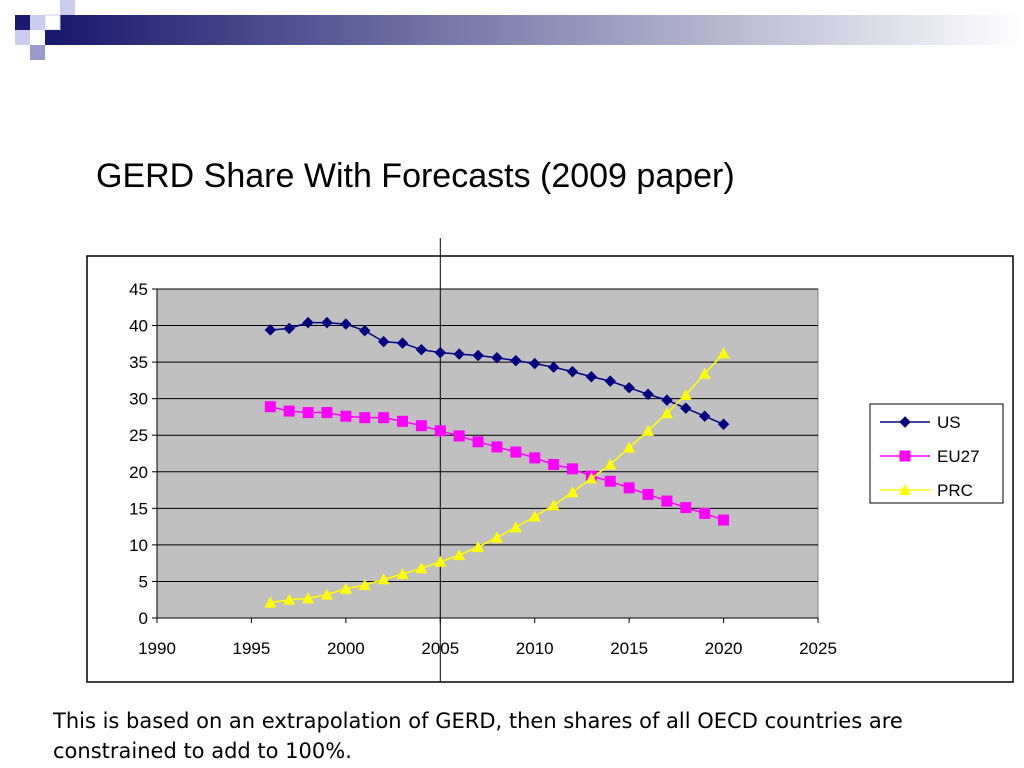  I want to click on y-tick-label: 5, so click(143, 581).